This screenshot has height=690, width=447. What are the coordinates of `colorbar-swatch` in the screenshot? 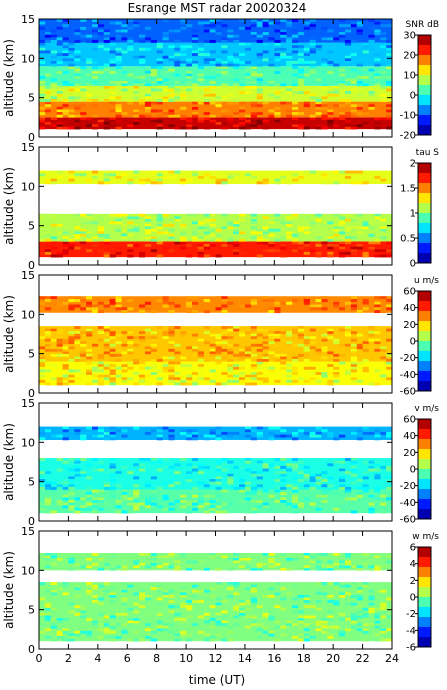 It's located at (424, 494).